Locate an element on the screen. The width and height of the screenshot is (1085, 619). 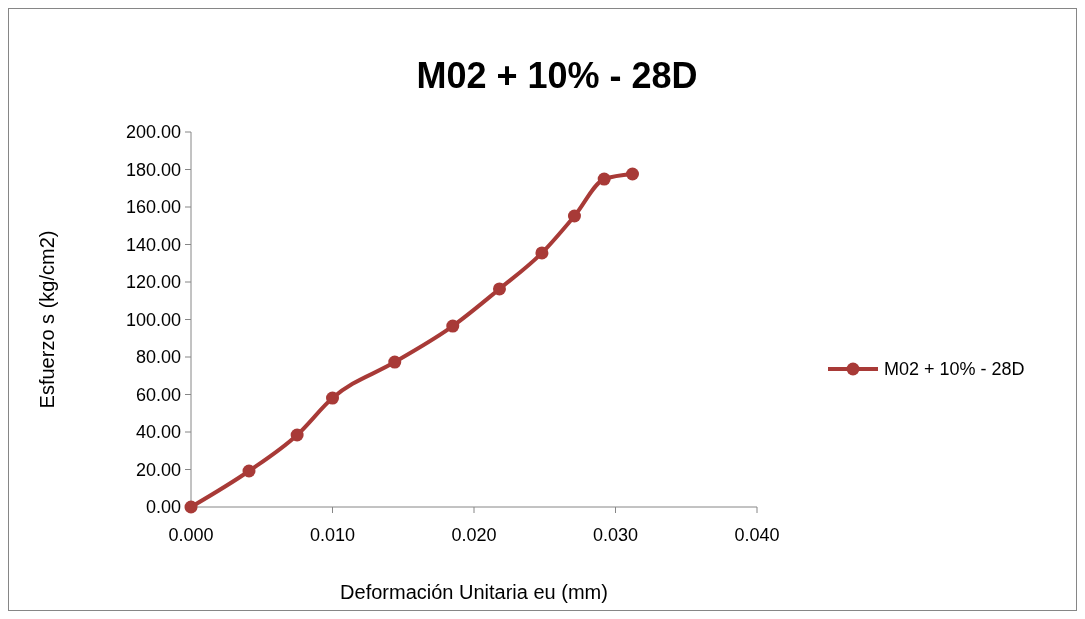
y-tick-label: 0.00 is located at coordinates (163, 507).